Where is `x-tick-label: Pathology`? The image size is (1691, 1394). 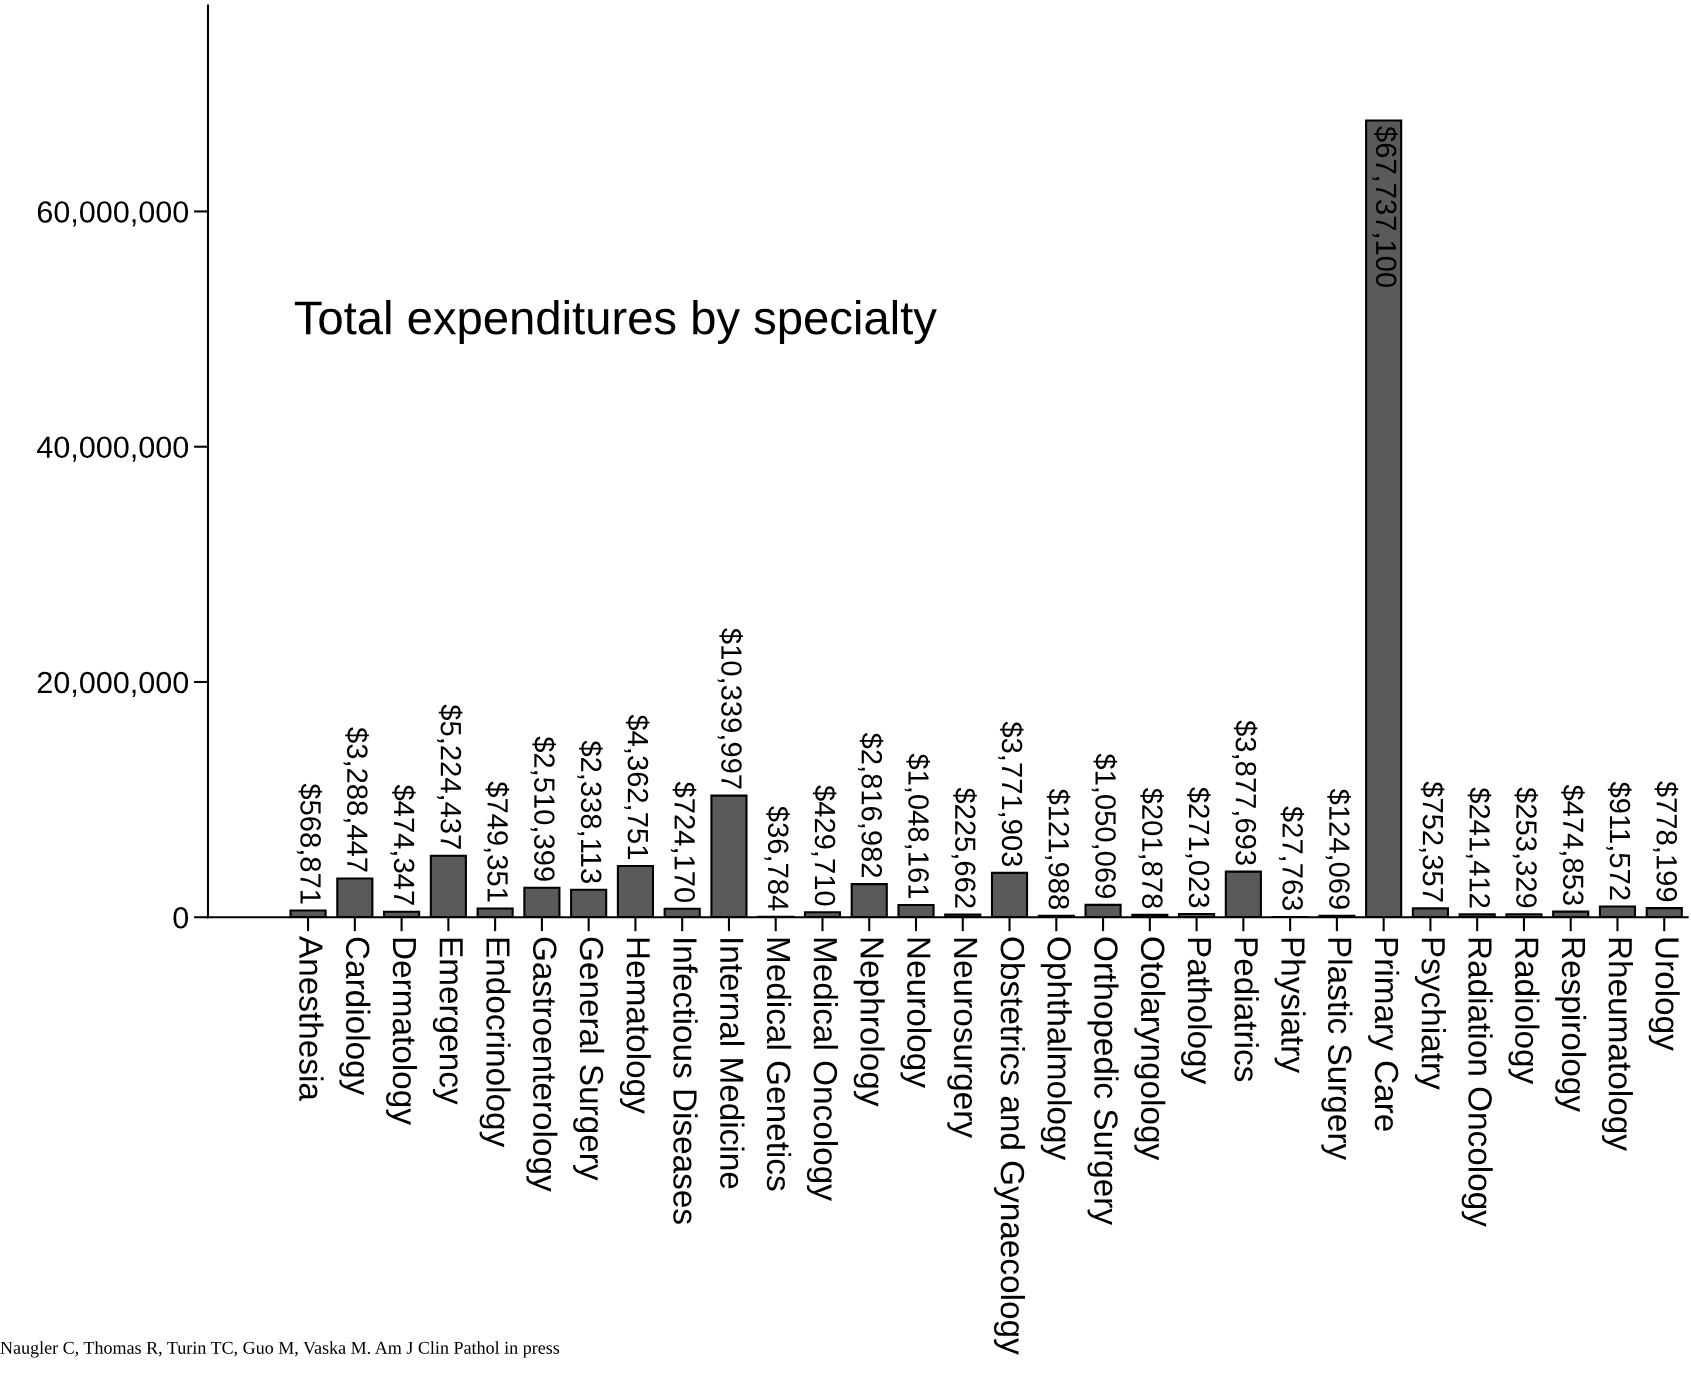
x-tick-label: Pathology is located at coordinates (1197, 1011).